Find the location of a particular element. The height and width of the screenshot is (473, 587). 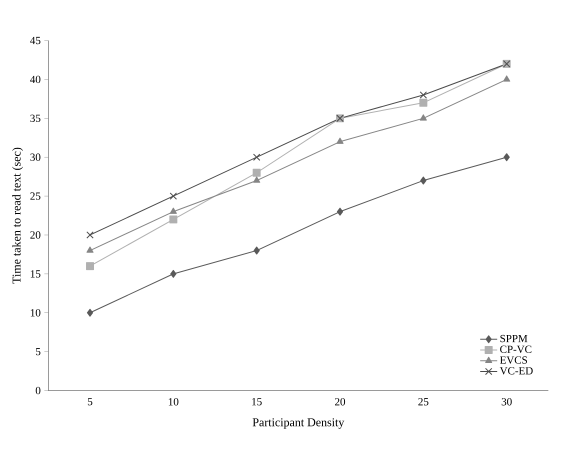

y-axis-title: Time taken to read text (sec) is located at coordinates (18, 216).